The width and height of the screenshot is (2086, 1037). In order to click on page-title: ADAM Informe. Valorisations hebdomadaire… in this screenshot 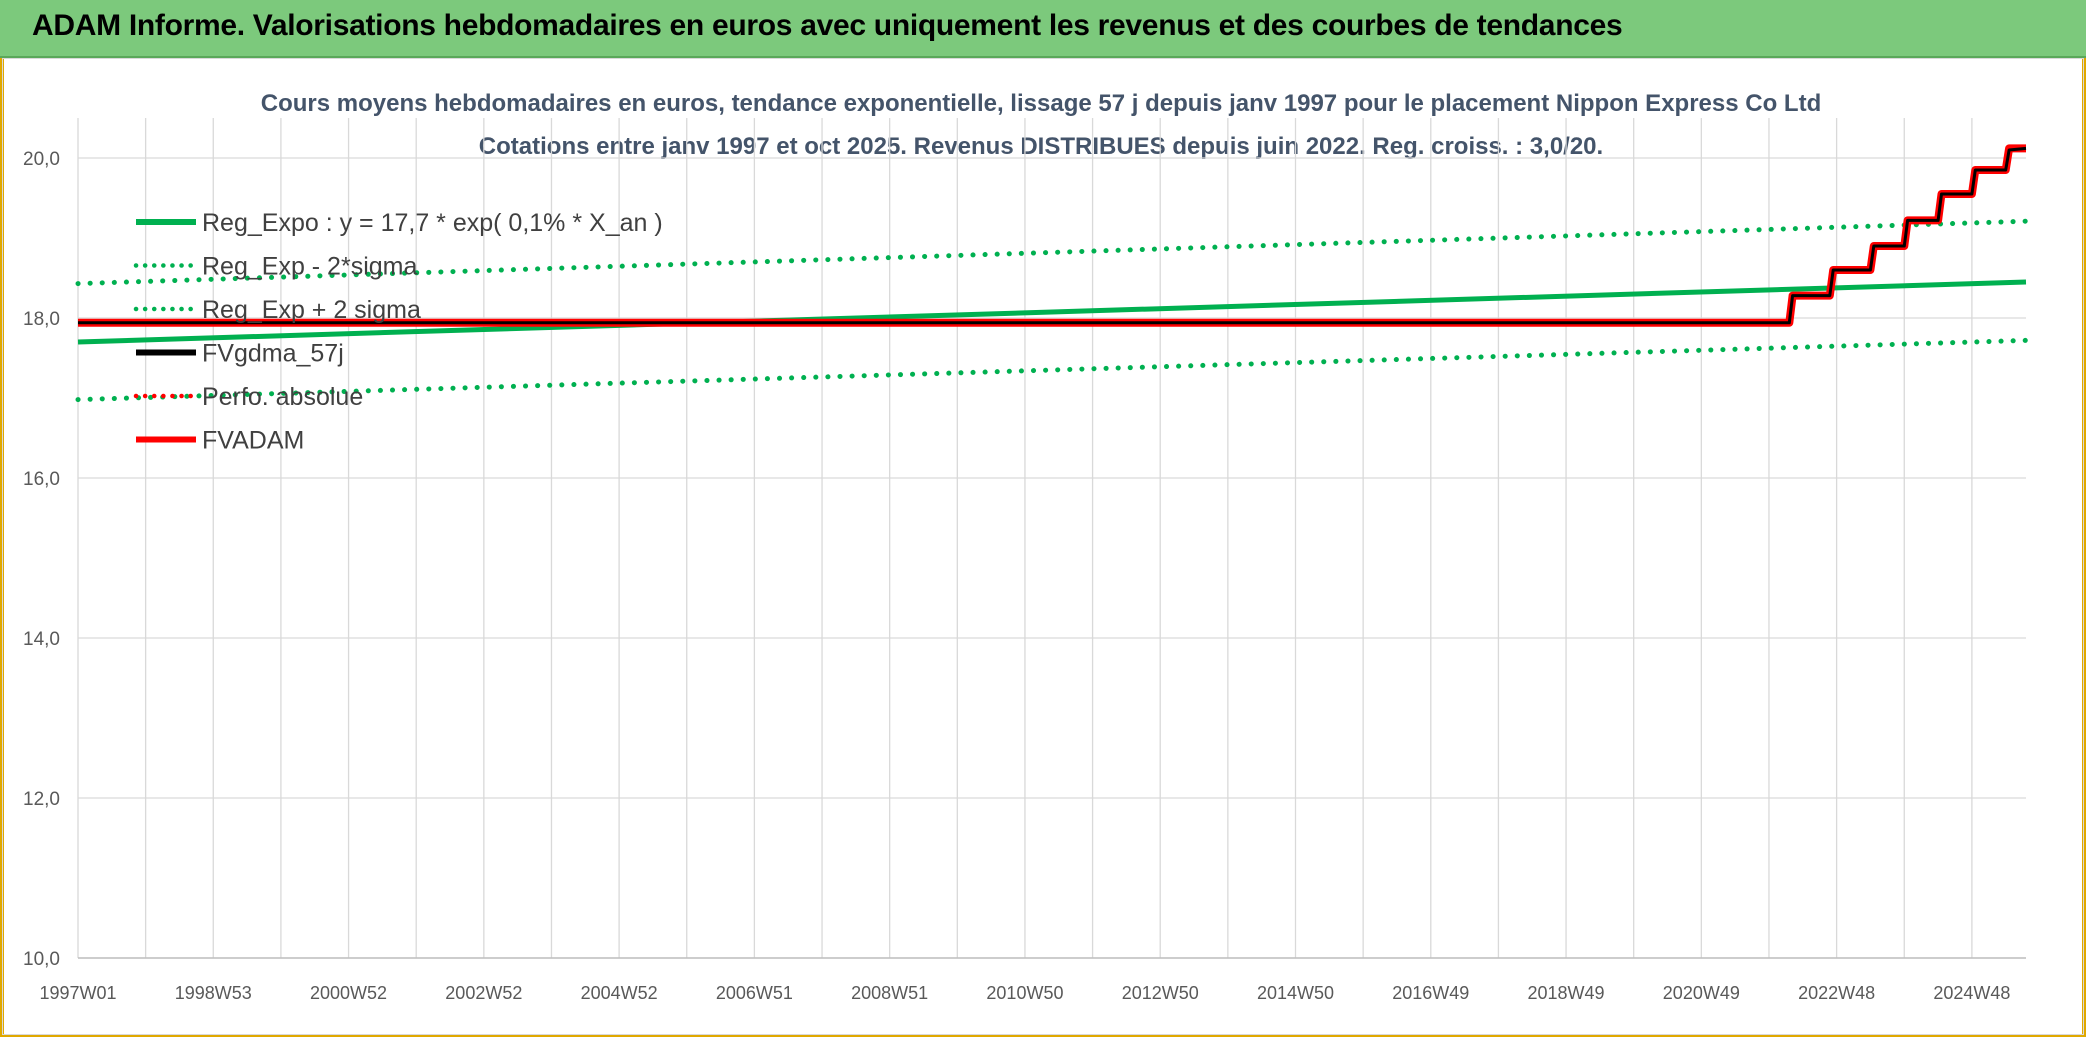, I will do `click(827, 25)`.